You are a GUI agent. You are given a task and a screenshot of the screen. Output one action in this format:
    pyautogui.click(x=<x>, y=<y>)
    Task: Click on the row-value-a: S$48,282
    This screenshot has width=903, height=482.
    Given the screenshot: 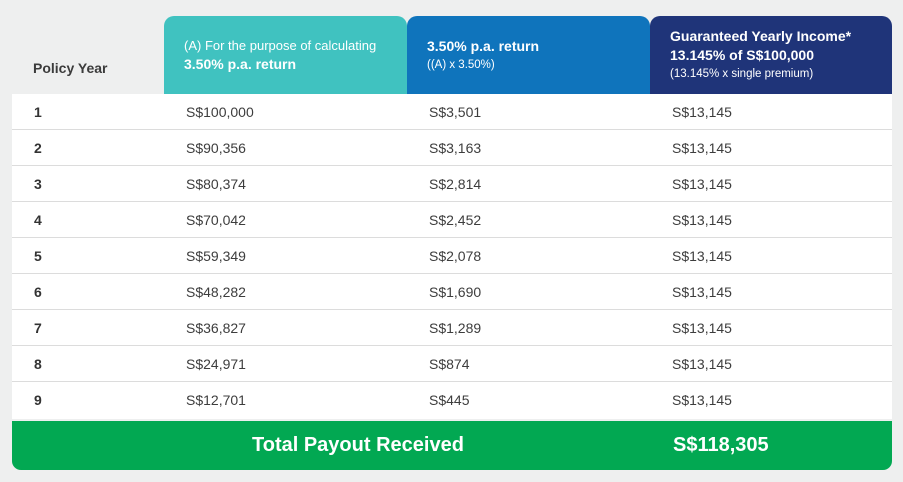 What is the action you would take?
    pyautogui.click(x=216, y=291)
    